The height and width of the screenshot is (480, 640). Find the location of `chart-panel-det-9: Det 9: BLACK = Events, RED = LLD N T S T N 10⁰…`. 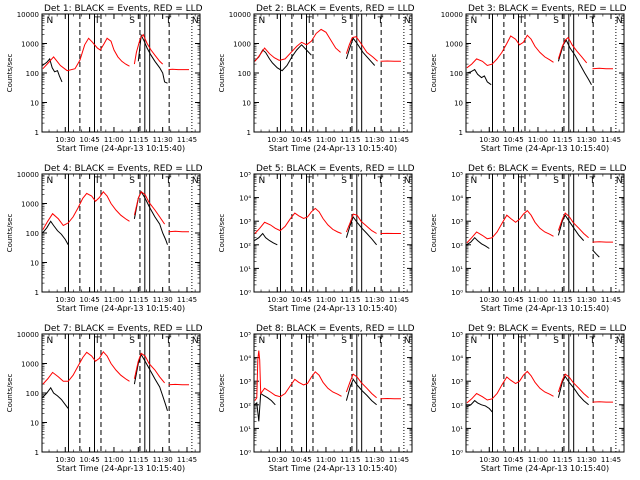

chart-panel-det-9: Det 9: BLACK = Events, RED = LLD N T S T N 10⁰… is located at coordinates (528, 398).